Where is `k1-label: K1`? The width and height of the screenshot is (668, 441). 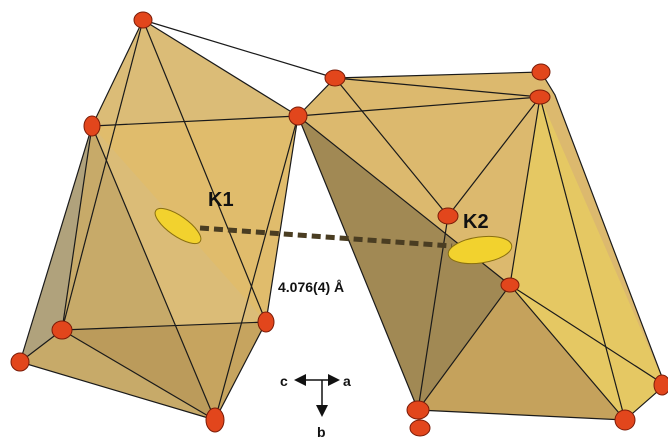
k1-label: K1 is located at coordinates (221, 200).